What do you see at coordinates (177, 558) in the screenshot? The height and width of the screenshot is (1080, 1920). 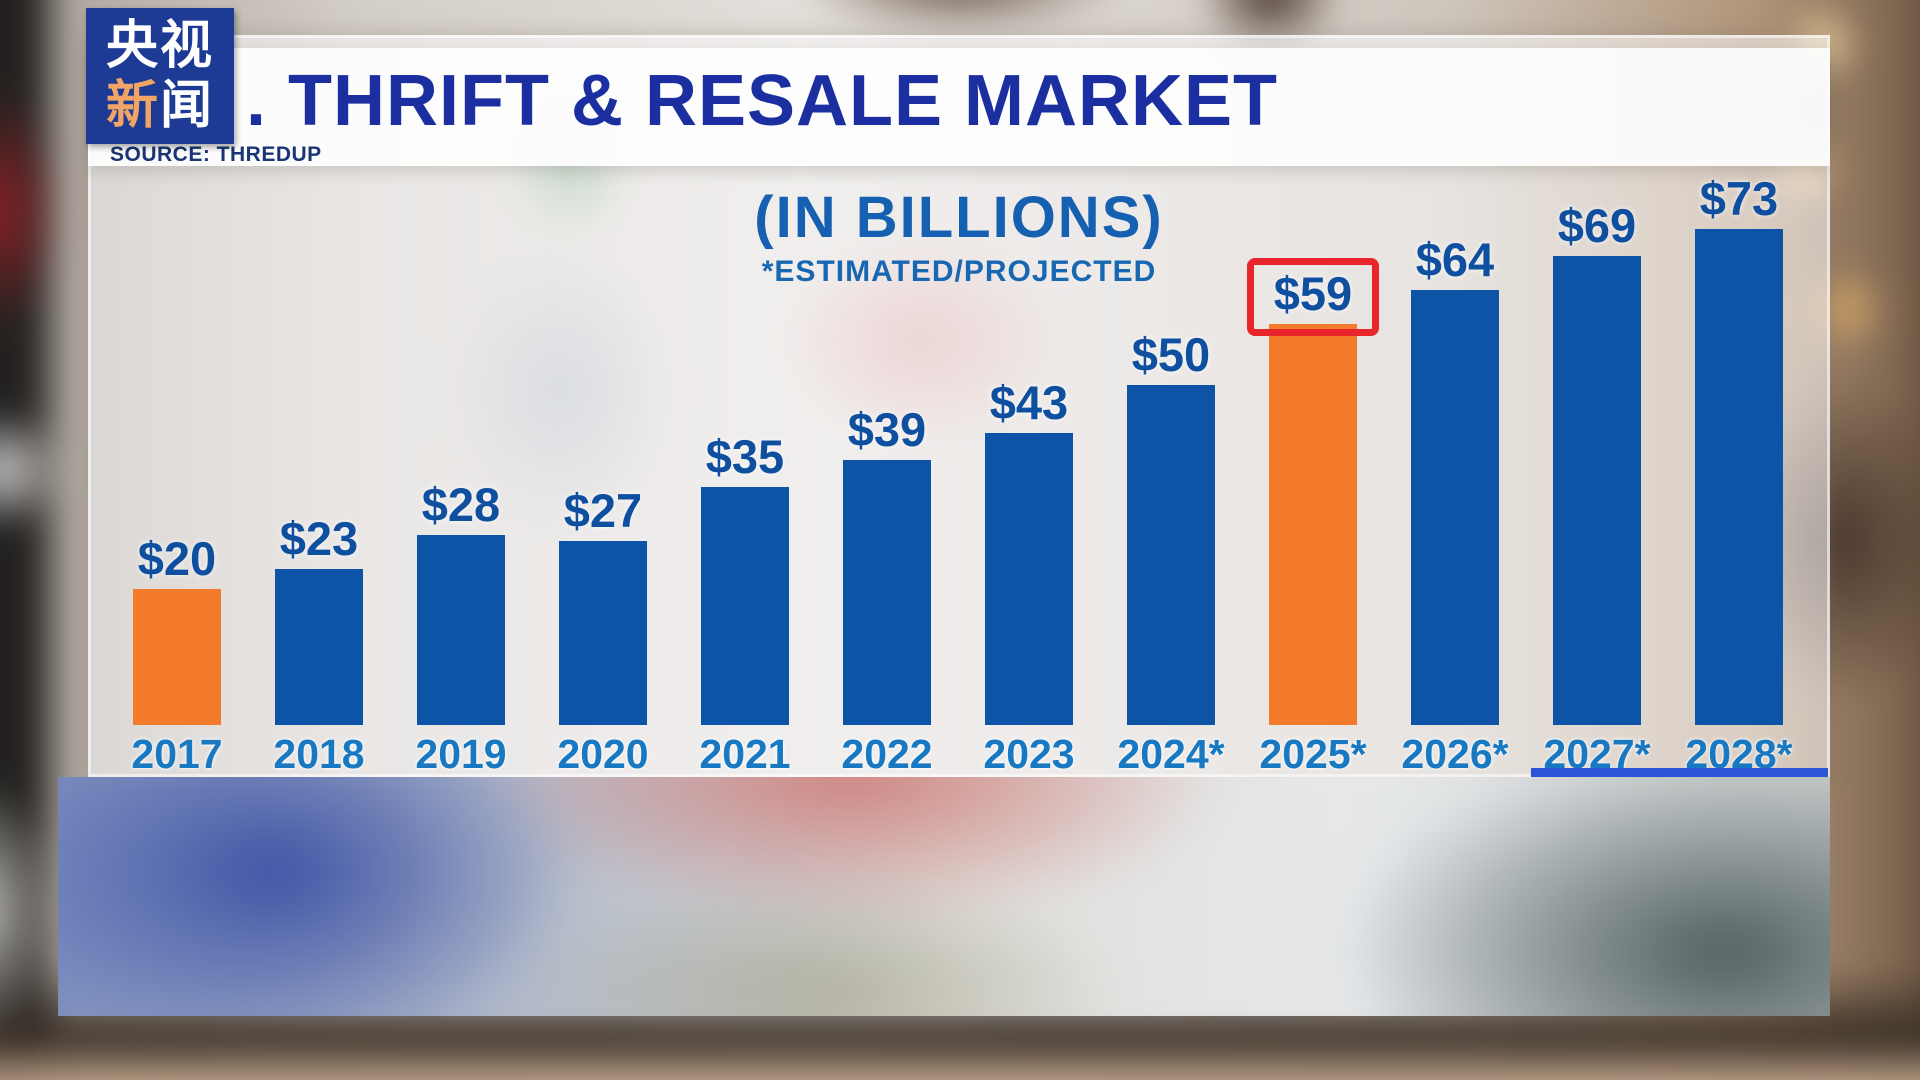 I see `bar-value-label: $20` at bounding box center [177, 558].